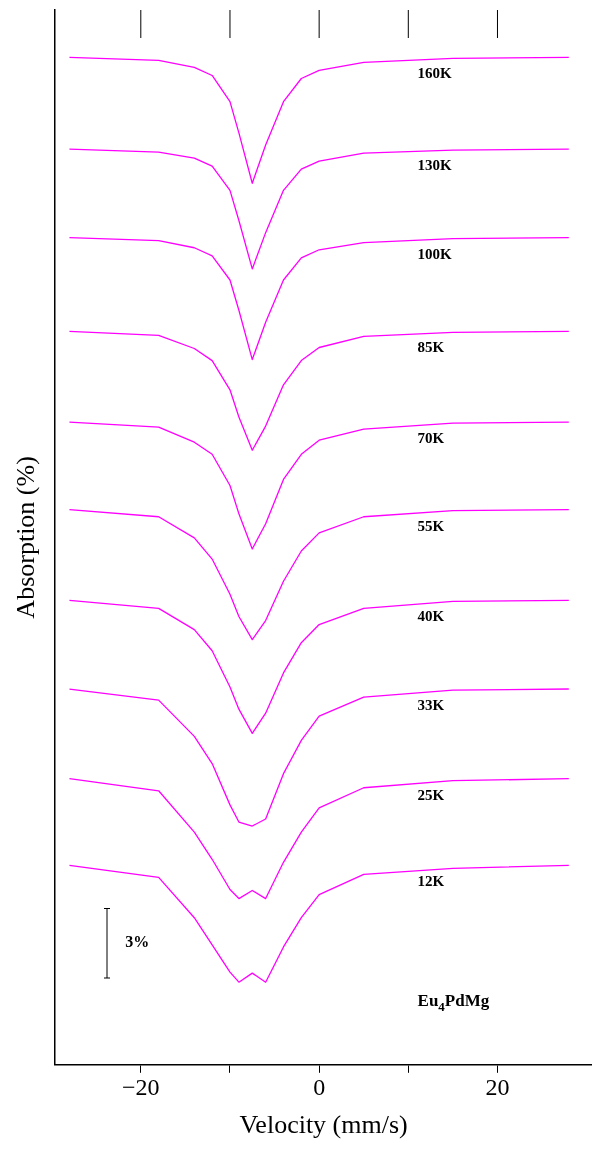 The width and height of the screenshot is (592, 1150). Describe the element at coordinates (431, 616) in the screenshot. I see `series-label: 40K` at that location.